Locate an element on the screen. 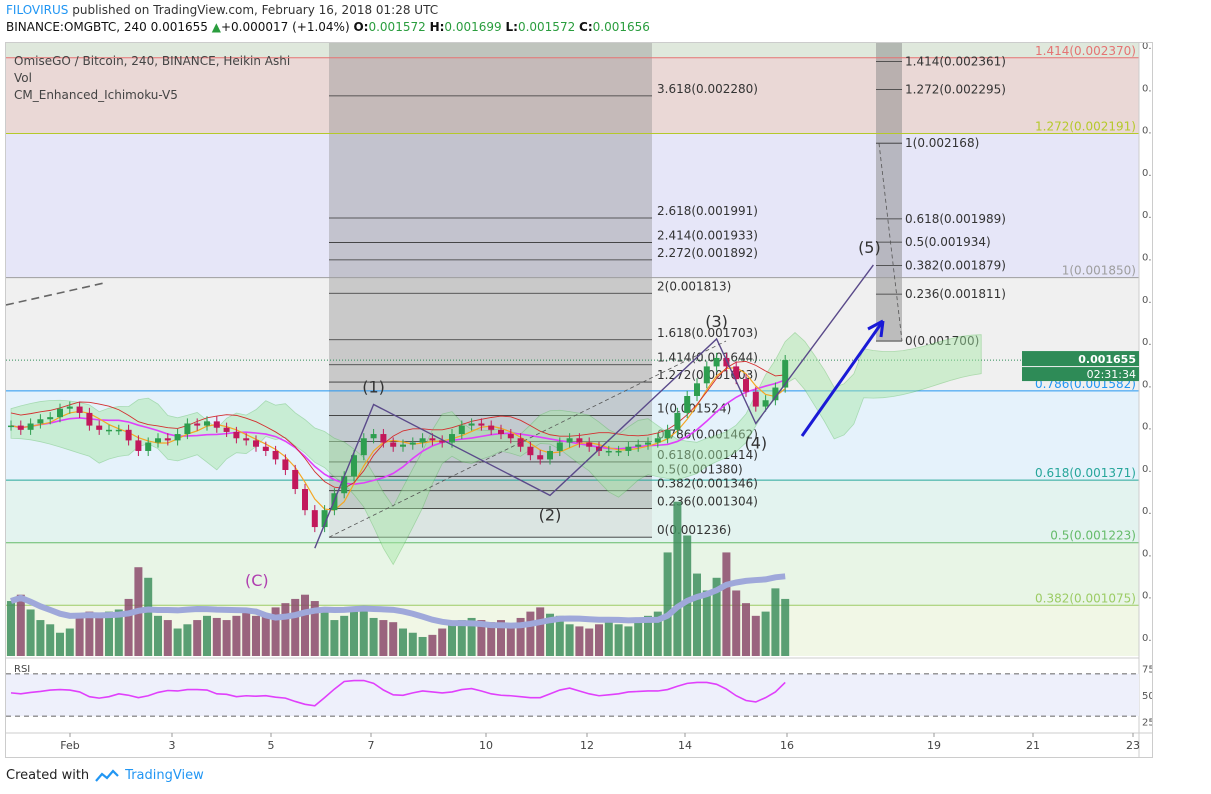 The image size is (1211, 794). rsi-tick-label: 75.0000 is located at coordinates (1147, 670).